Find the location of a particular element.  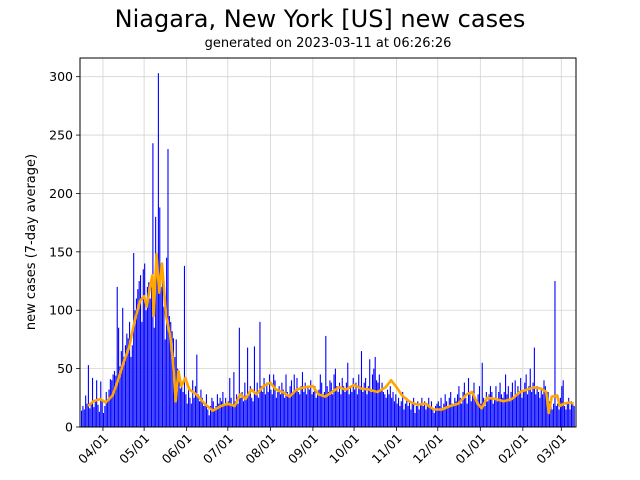

y-axis-label: new cases (7-day average) is located at coordinates (31, 242).